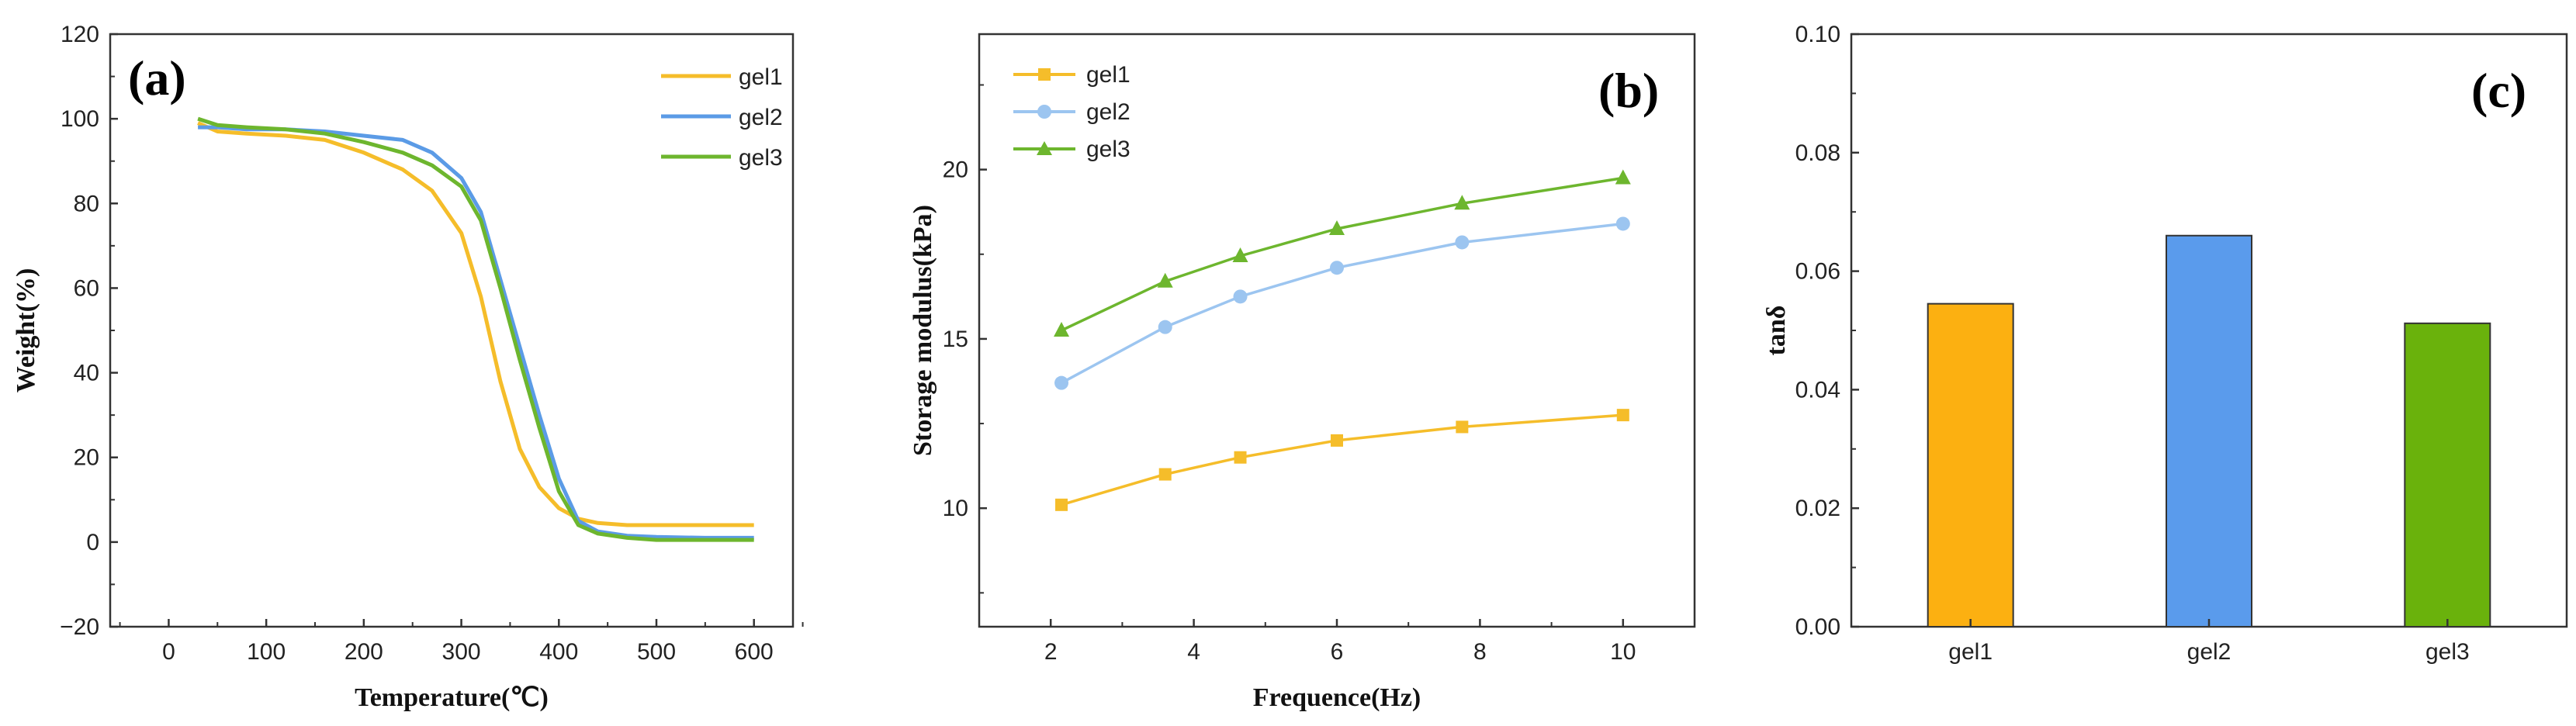 Image resolution: width=2576 pixels, height=726 pixels. Describe the element at coordinates (1044, 112) in the screenshot. I see `legend-b-gel2-marker` at that location.